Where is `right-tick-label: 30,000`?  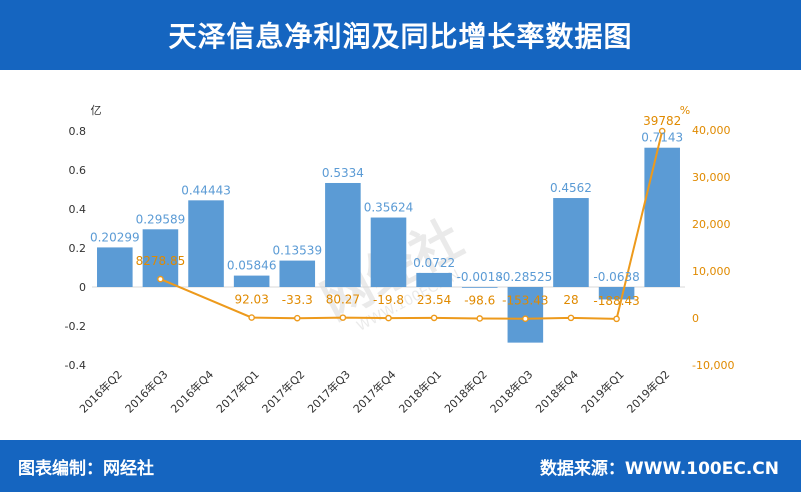
right-tick-label: 30,000 is located at coordinates (711, 177).